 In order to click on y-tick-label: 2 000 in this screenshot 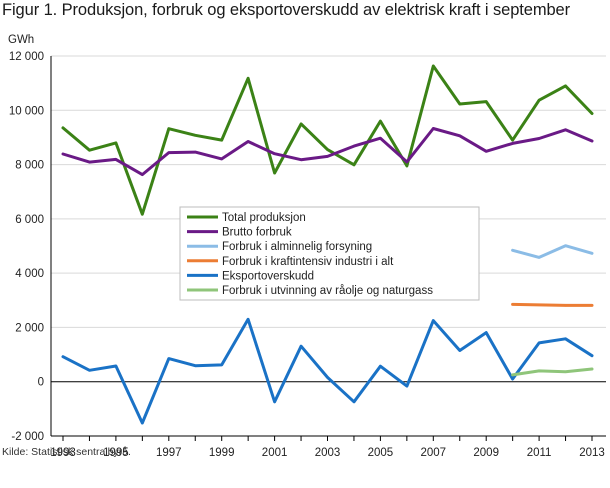, I will do `click(29, 328)`.